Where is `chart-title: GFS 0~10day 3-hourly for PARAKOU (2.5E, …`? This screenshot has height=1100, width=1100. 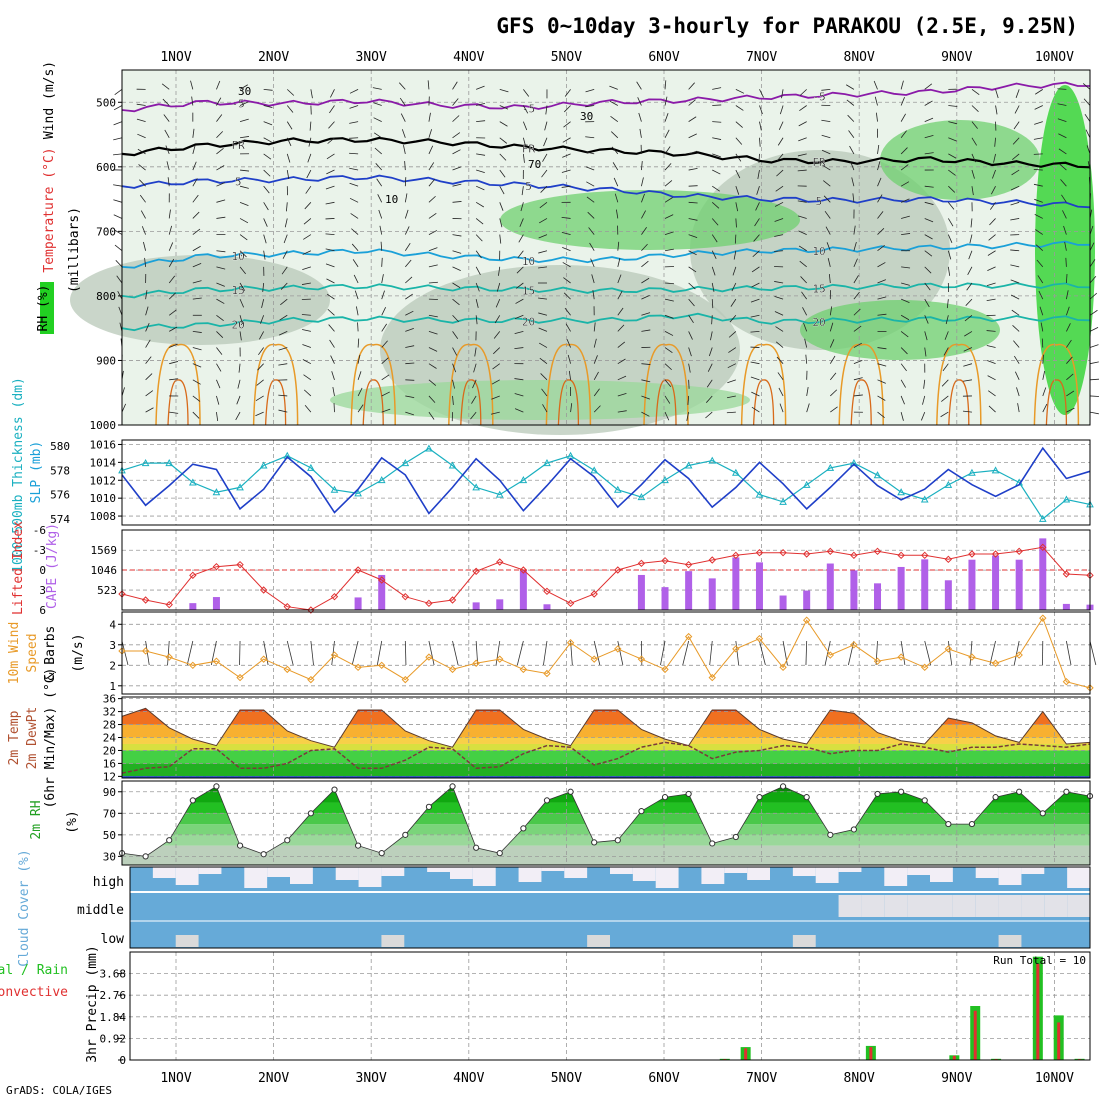 chart-title: GFS 0~10day 3-hourly for PARAKOU (2.5E, … is located at coordinates (787, 26).